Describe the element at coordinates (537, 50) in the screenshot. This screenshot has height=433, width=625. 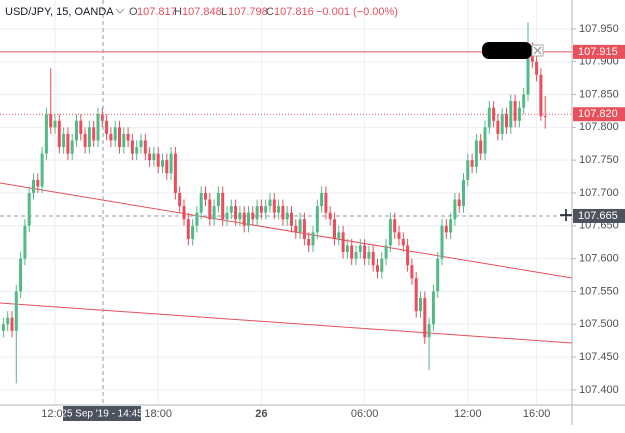
I see `close-icon` at that location.